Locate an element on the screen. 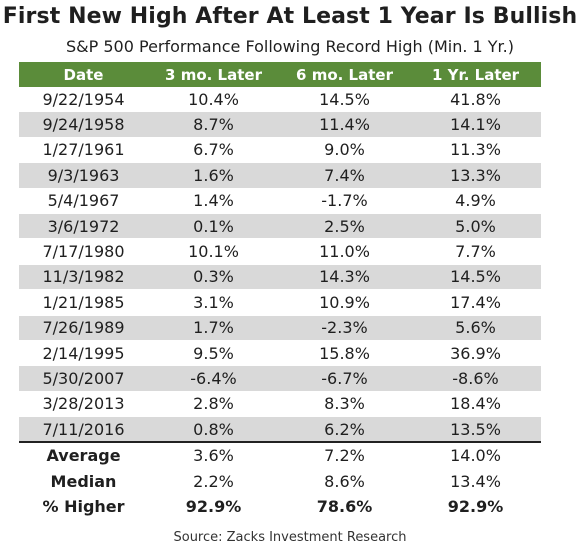  cell-date: 7/11/2016 is located at coordinates (83, 429).